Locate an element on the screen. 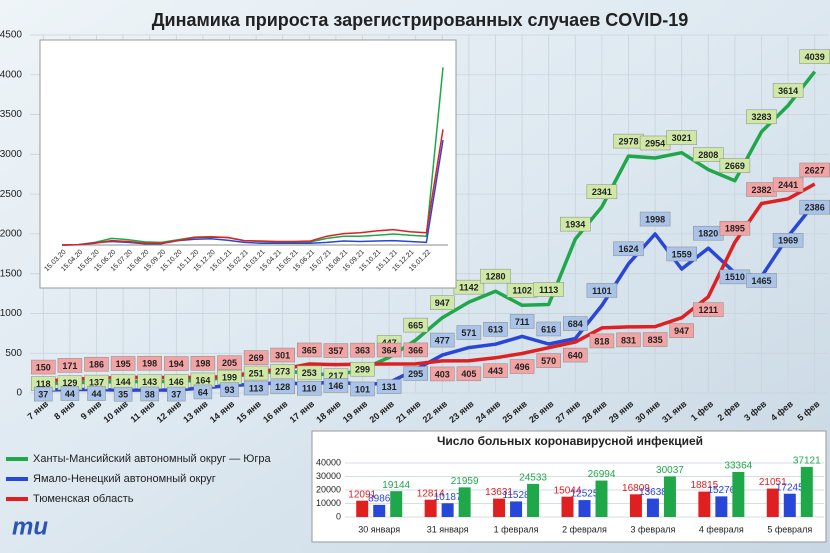  data-label: 616 is located at coordinates (548, 329).